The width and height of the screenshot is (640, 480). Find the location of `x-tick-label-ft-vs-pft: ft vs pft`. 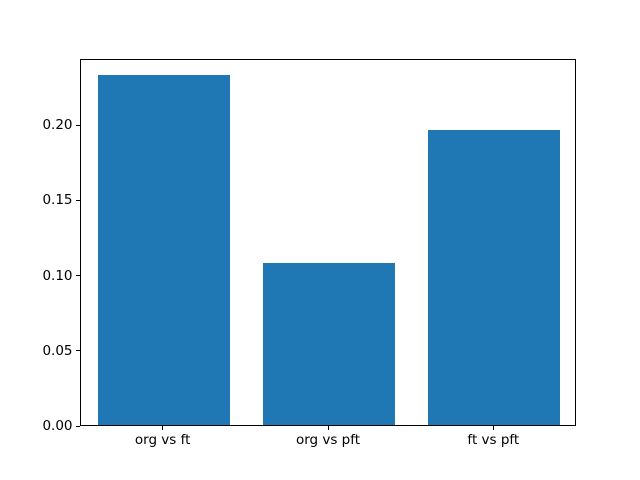

x-tick-label-ft-vs-pft: ft vs pft is located at coordinates (493, 440).